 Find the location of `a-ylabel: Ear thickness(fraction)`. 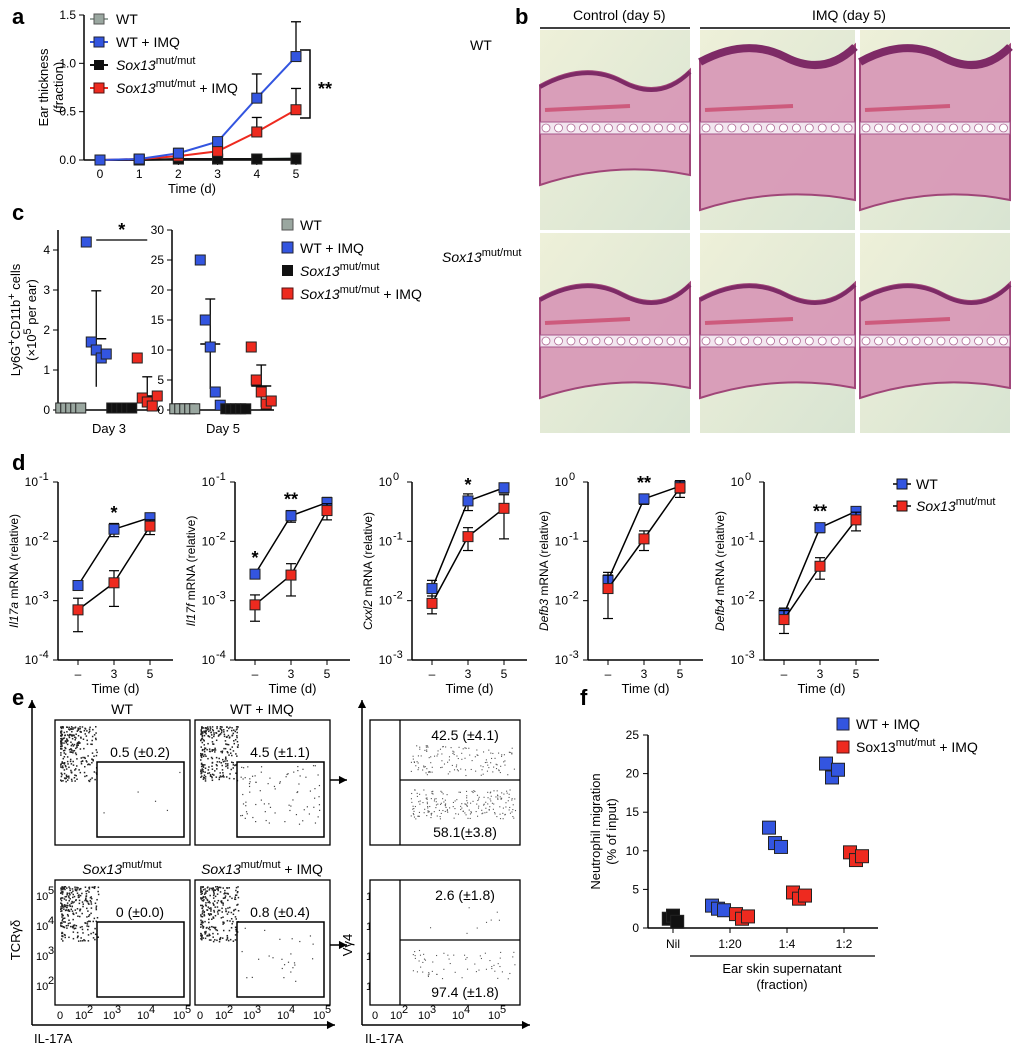

a-ylabel: Ear thickness(fraction) is located at coordinates (51, 87).